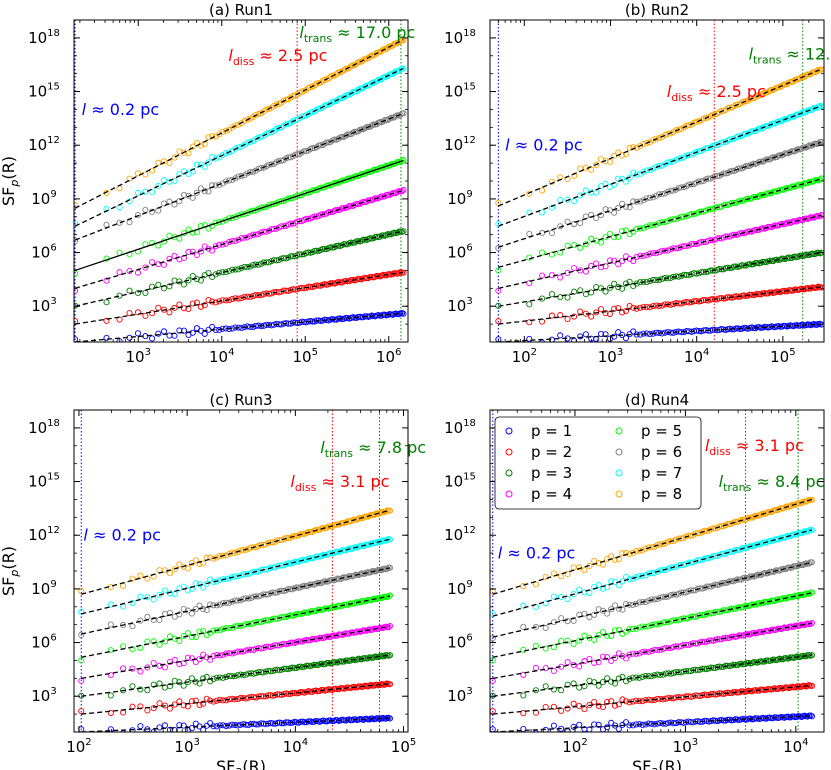  Describe the element at coordinates (43, 642) in the screenshot. I see `y-tick-label: 106` at that location.